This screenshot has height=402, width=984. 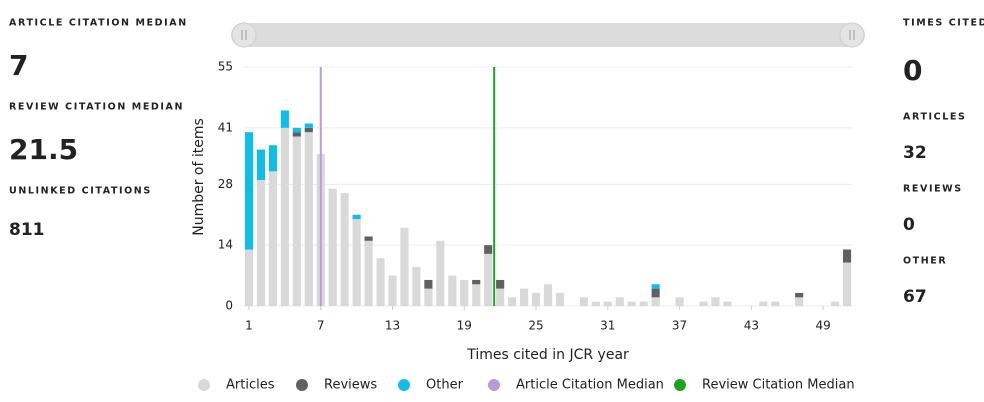 I want to click on x-tick-label: 37, so click(x=679, y=326).